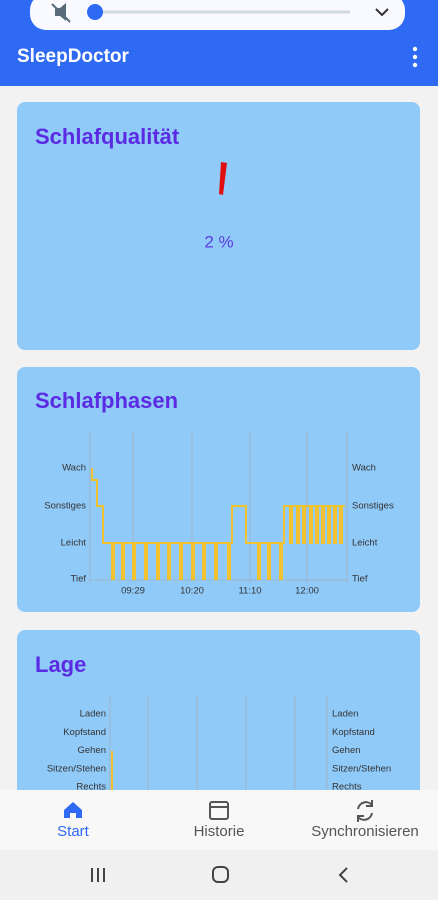 Image resolution: width=438 pixels, height=900 pixels. What do you see at coordinates (218, 524) in the screenshot?
I see `phase-line` at bounding box center [218, 524].